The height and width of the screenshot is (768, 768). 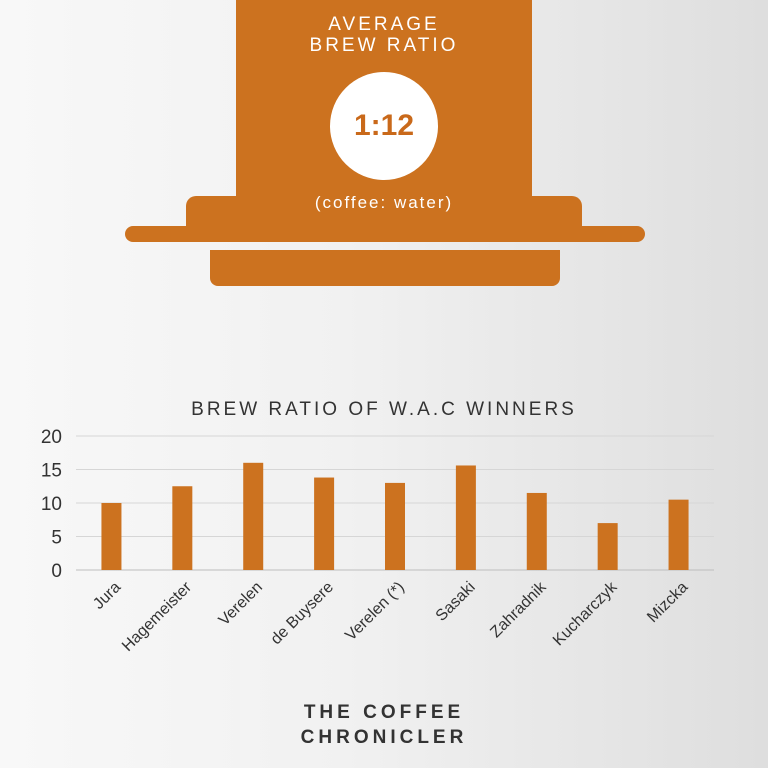 What do you see at coordinates (385, 268) in the screenshot?
I see `press-cap` at bounding box center [385, 268].